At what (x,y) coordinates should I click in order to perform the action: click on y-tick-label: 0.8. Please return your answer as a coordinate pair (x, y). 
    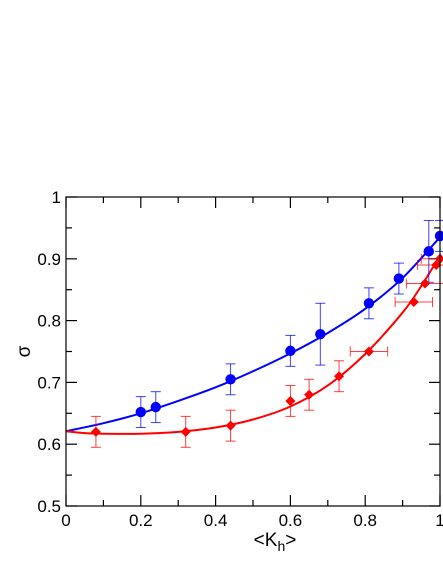
    Looking at the image, I should click on (49, 321).